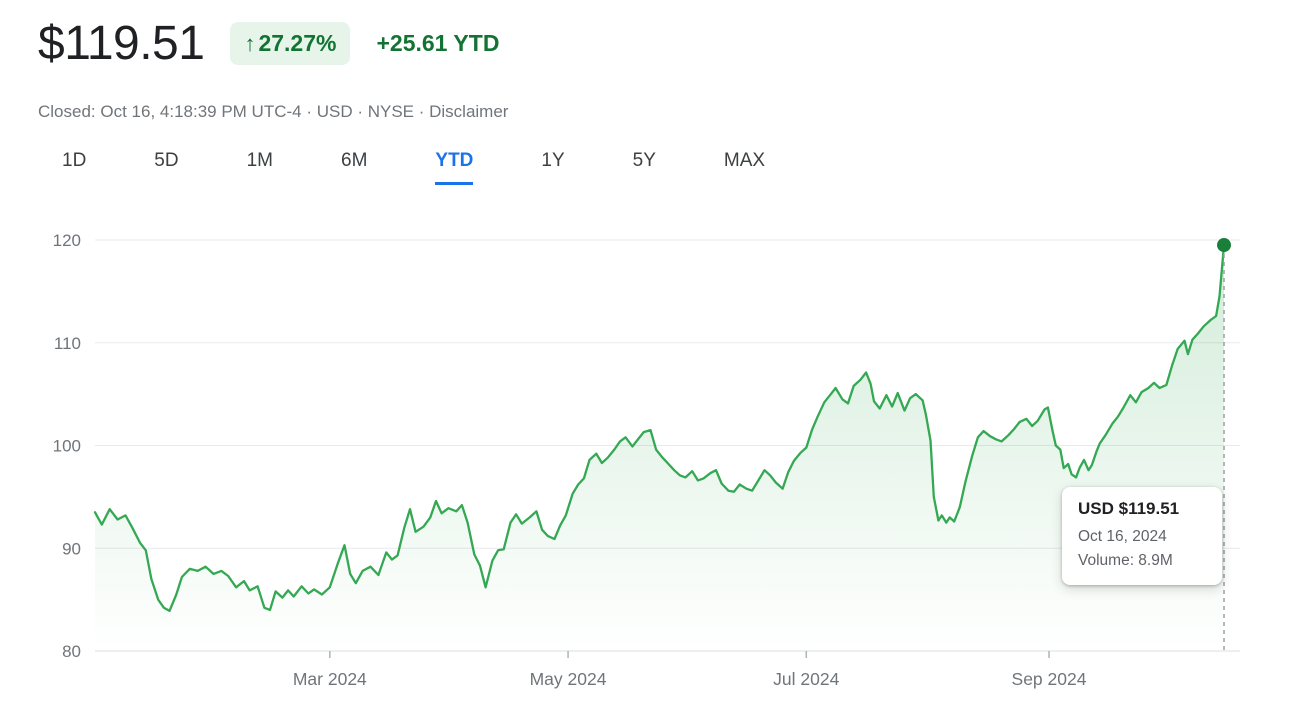  What do you see at coordinates (67, 240) in the screenshot?
I see `y-axis-label: 120` at bounding box center [67, 240].